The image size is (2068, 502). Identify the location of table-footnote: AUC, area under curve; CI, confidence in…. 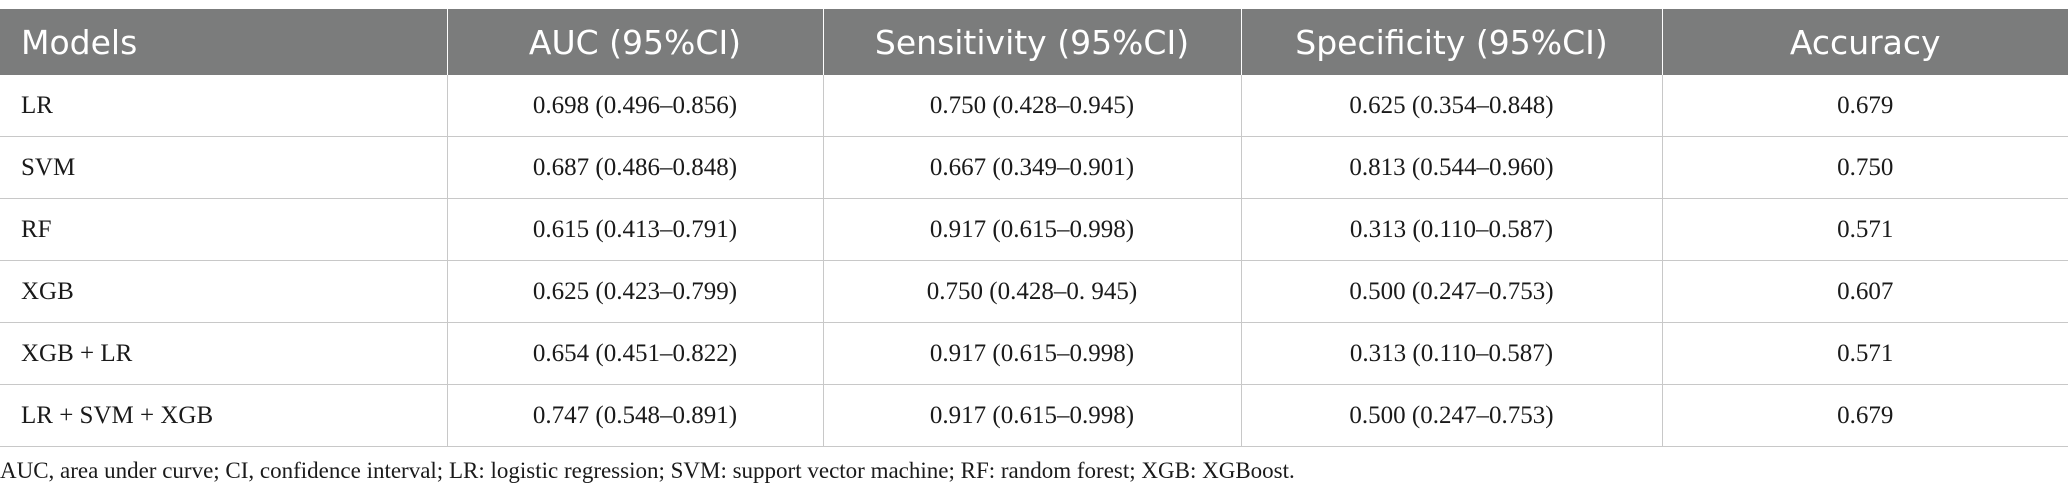
(647, 470).